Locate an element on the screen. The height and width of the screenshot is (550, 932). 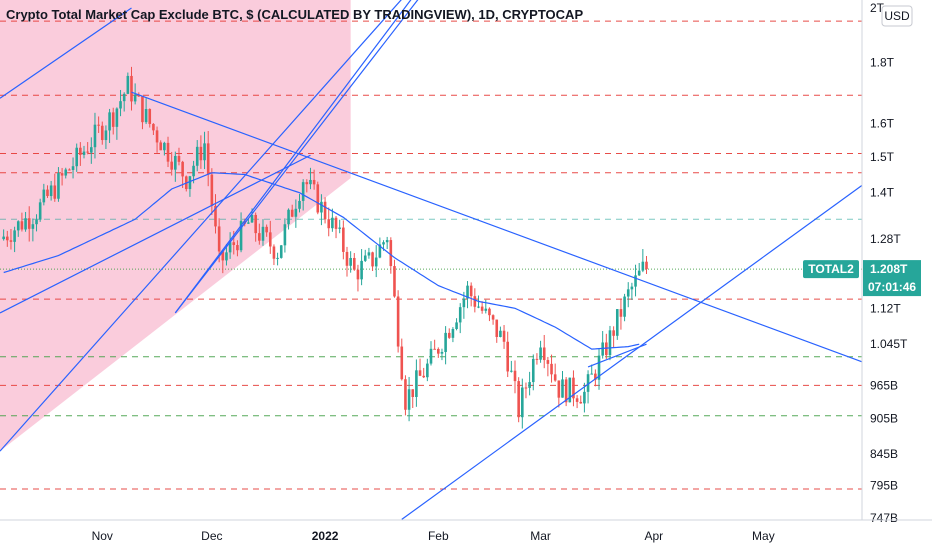
y-tick-label-11: 795B is located at coordinates (884, 486).